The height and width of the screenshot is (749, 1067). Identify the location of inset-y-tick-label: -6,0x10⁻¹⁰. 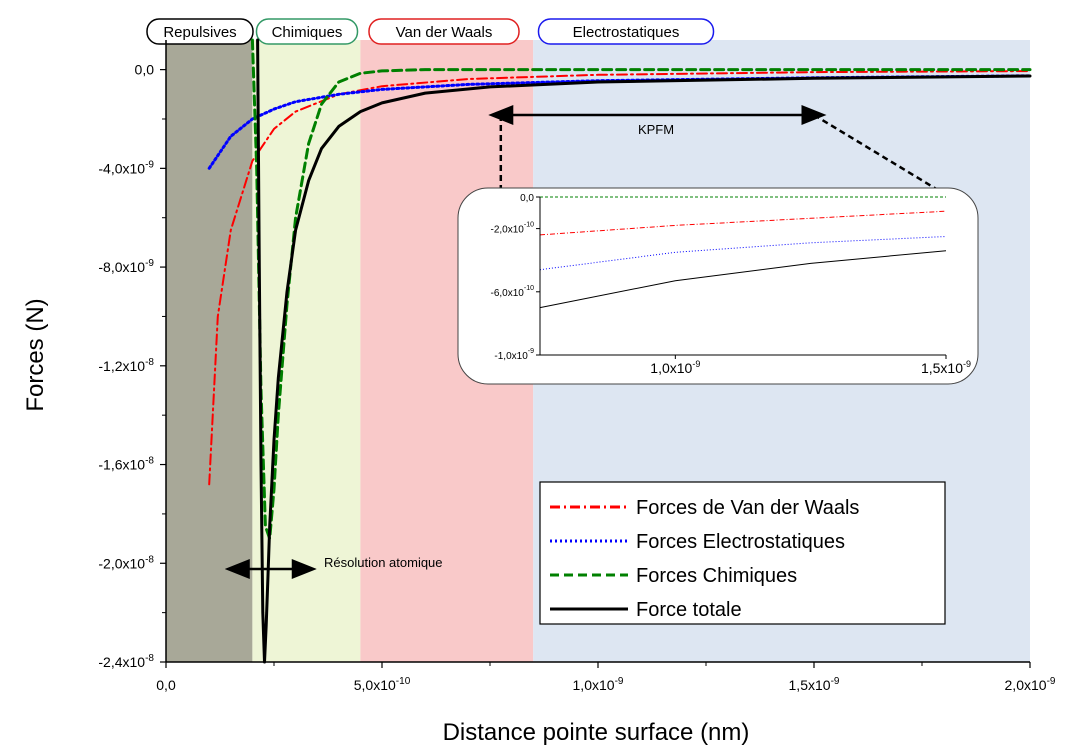
(513, 292).